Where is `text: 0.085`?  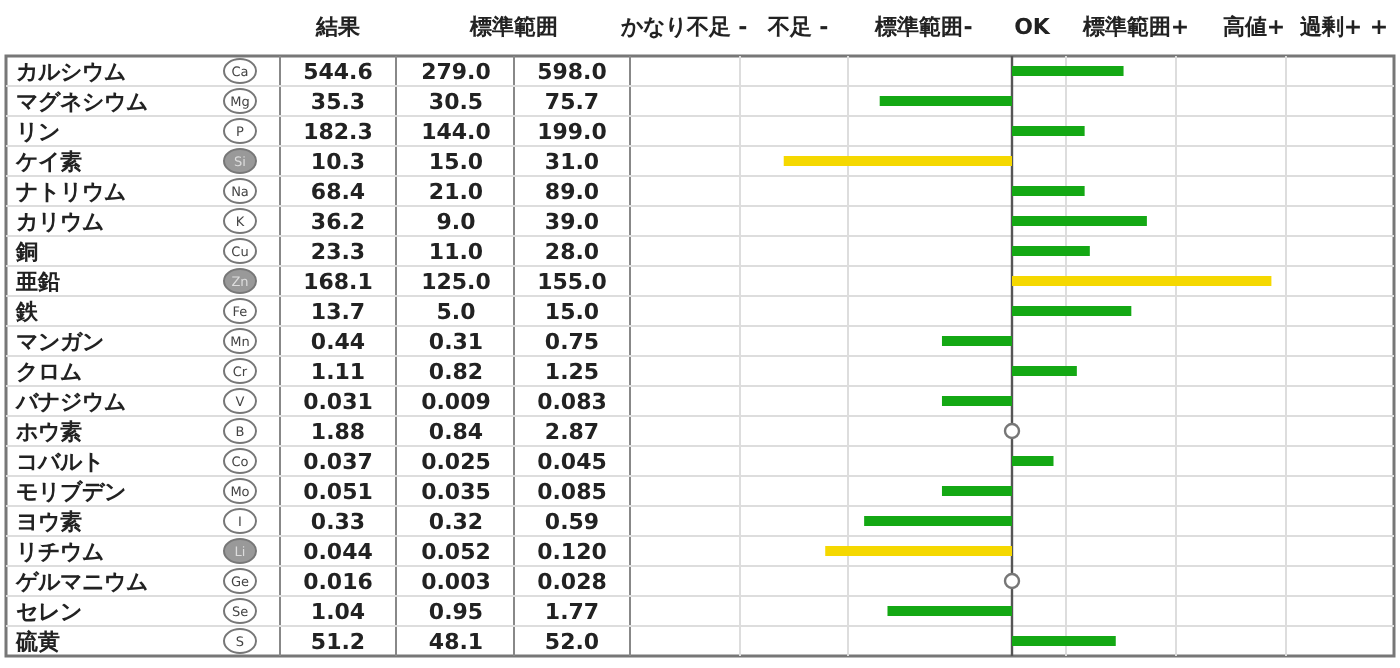
text: 0.085 is located at coordinates (572, 492).